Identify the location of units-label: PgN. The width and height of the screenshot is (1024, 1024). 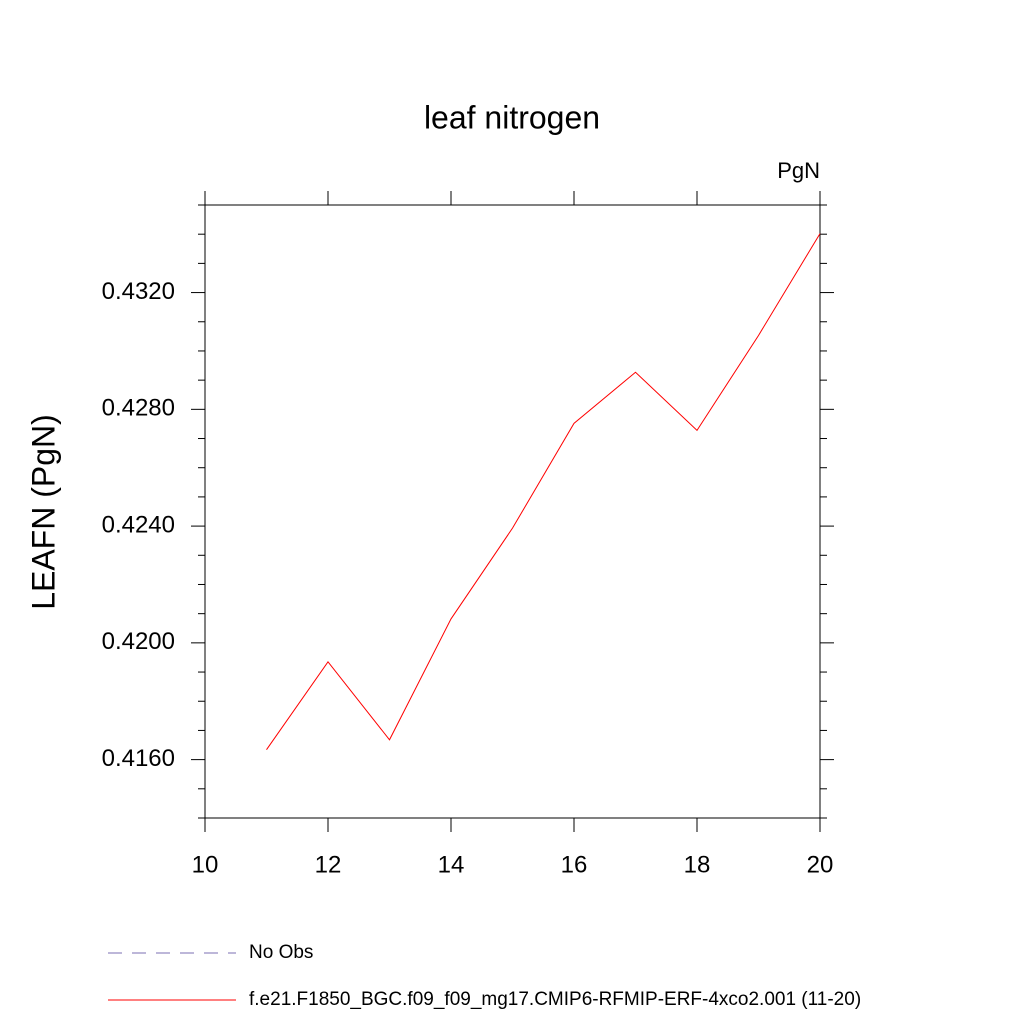
(798, 170).